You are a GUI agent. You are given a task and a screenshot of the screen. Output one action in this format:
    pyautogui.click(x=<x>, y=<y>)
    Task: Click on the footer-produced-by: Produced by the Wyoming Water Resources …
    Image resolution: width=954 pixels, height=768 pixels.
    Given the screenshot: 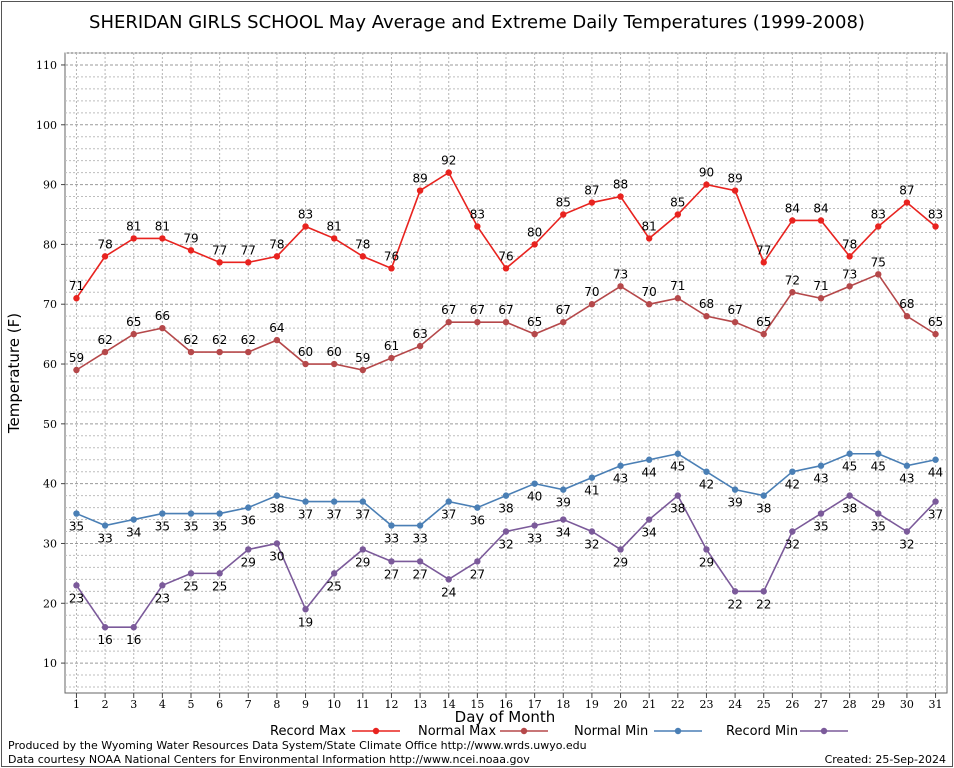 What is the action you would take?
    pyautogui.click(x=297, y=745)
    